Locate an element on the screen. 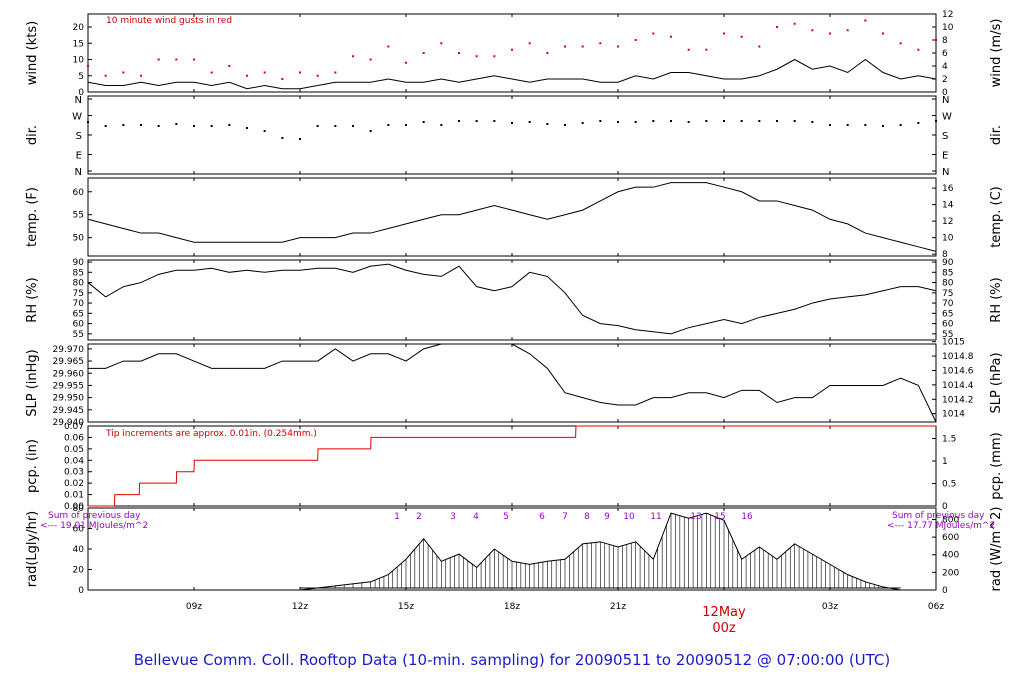  y-tick-label-right: 1.5 is located at coordinates (949, 440).